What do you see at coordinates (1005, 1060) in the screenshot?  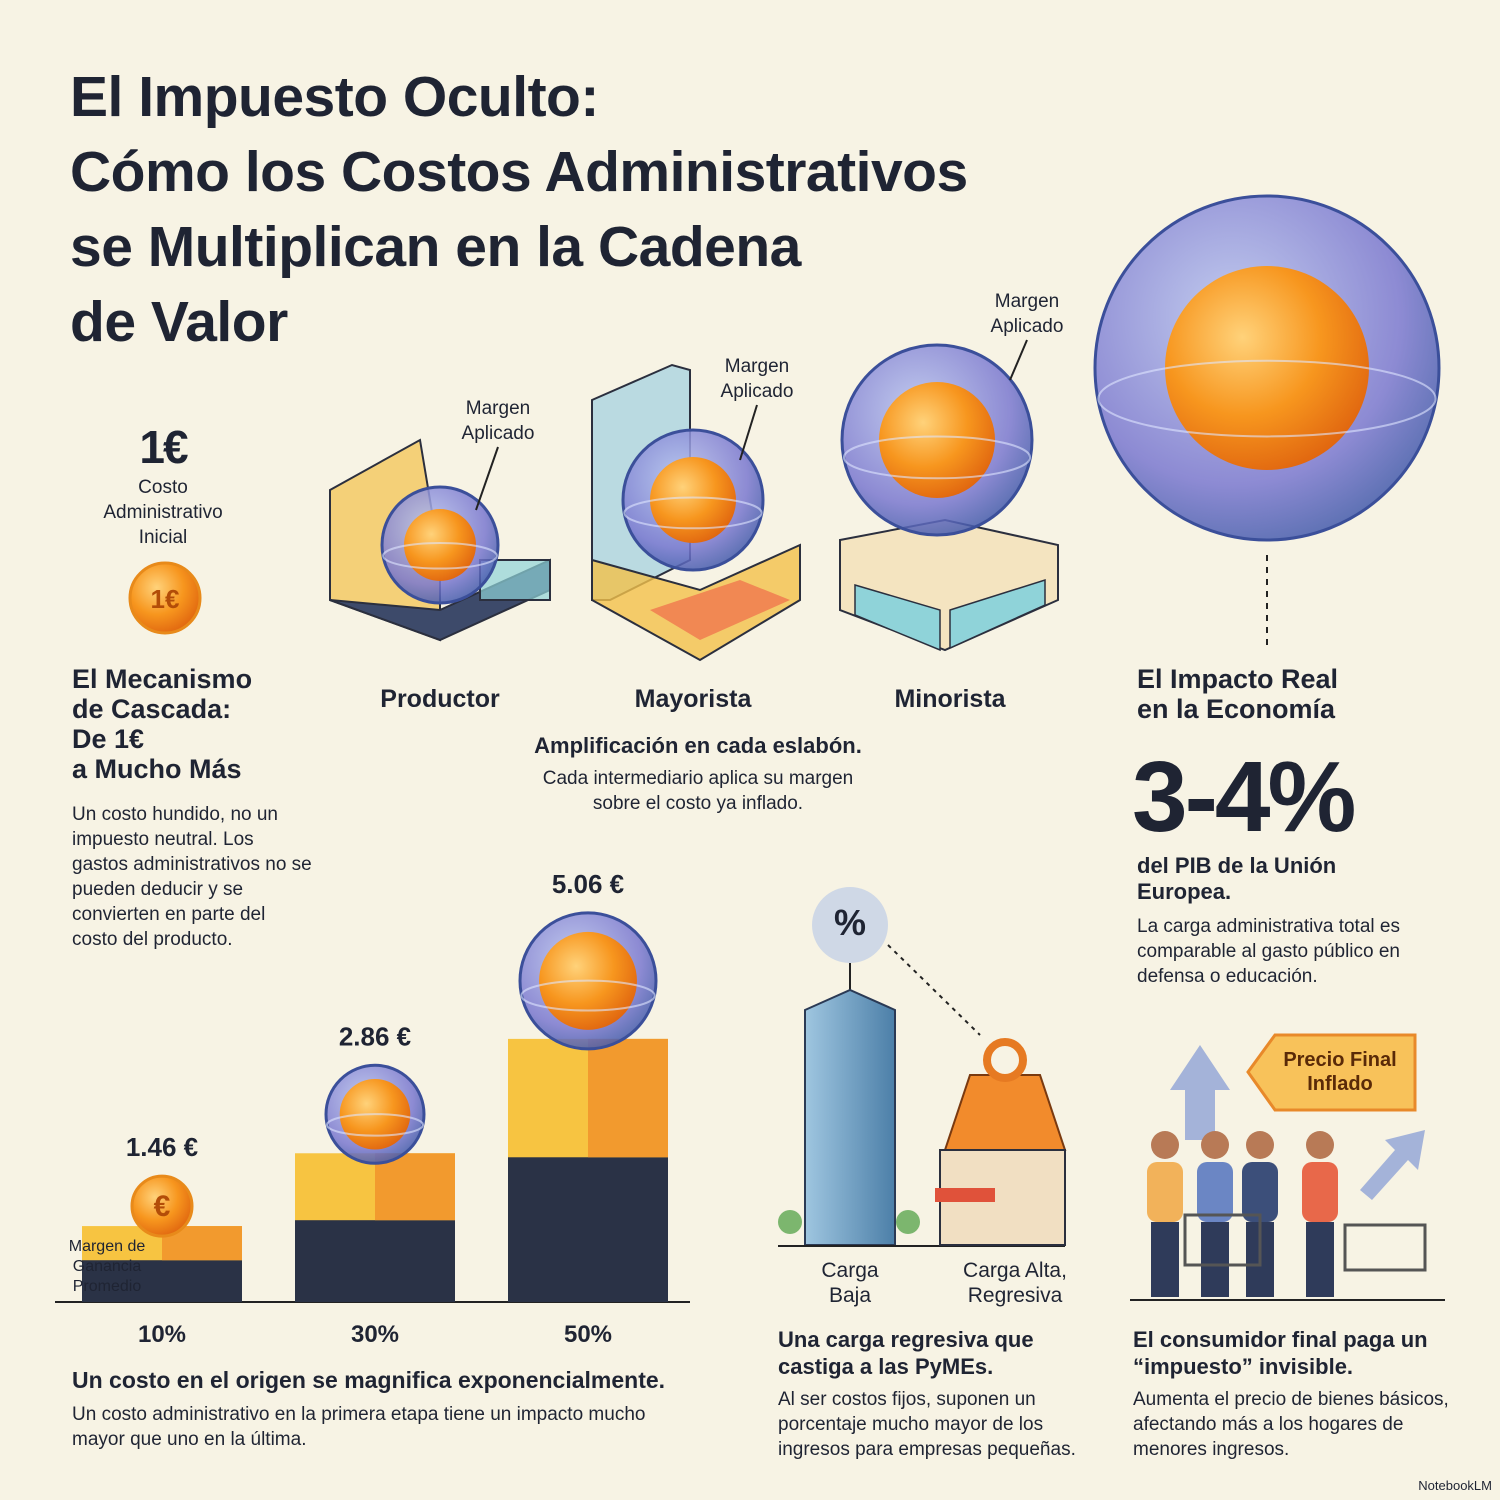 I see `weight-handle` at bounding box center [1005, 1060].